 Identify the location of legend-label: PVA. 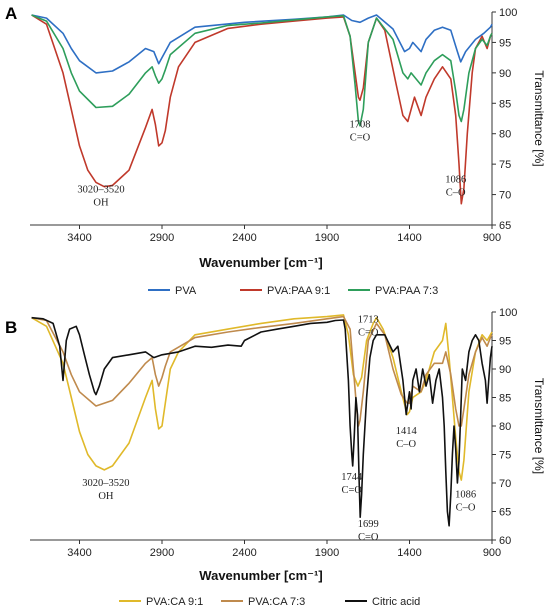
(186, 291).